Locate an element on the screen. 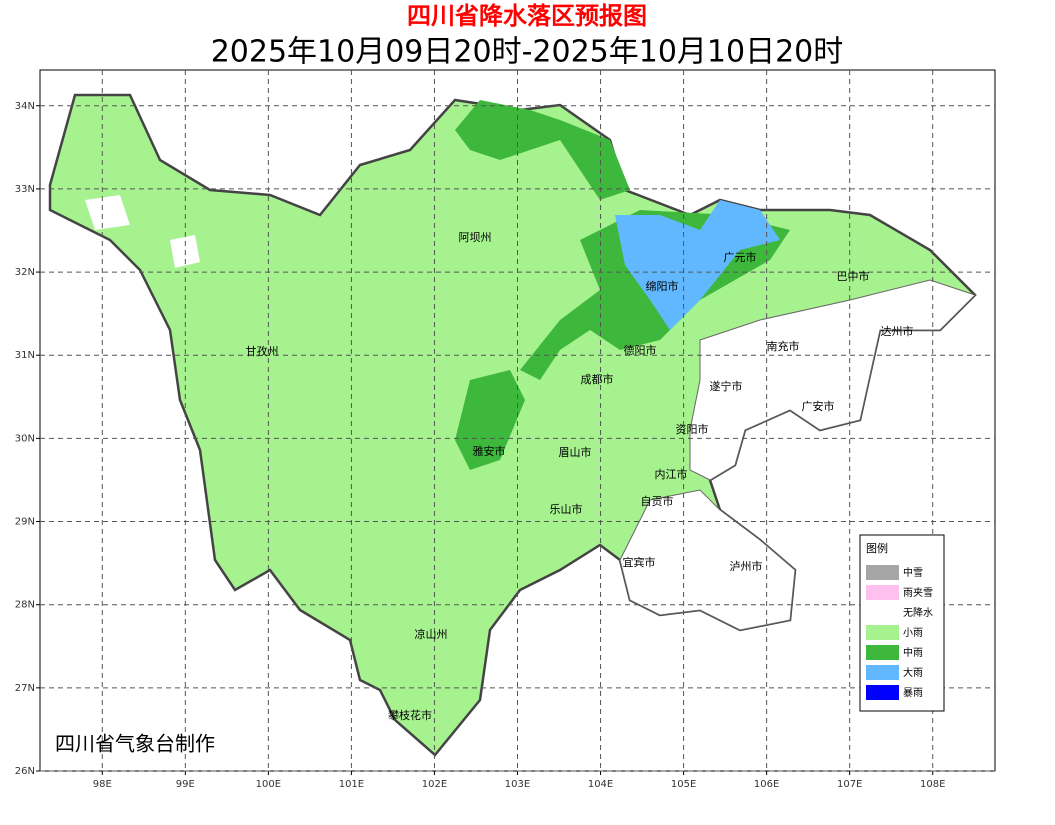 This screenshot has width=1055, height=825. no-rain-southeast is located at coordinates (707, 560).